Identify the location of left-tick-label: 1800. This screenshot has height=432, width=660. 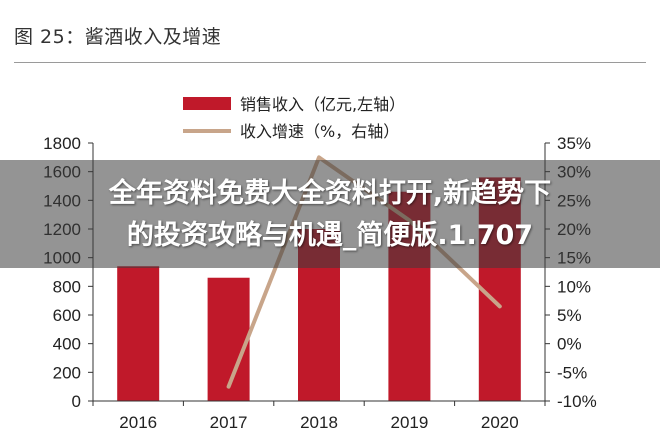
(62, 143).